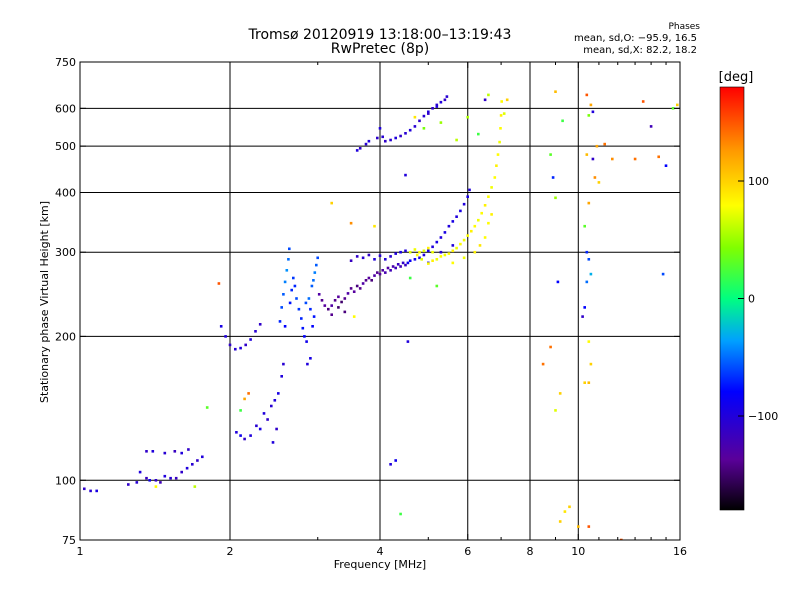  What do you see at coordinates (65, 62) in the screenshot?
I see `y-tick-label: 750` at bounding box center [65, 62].